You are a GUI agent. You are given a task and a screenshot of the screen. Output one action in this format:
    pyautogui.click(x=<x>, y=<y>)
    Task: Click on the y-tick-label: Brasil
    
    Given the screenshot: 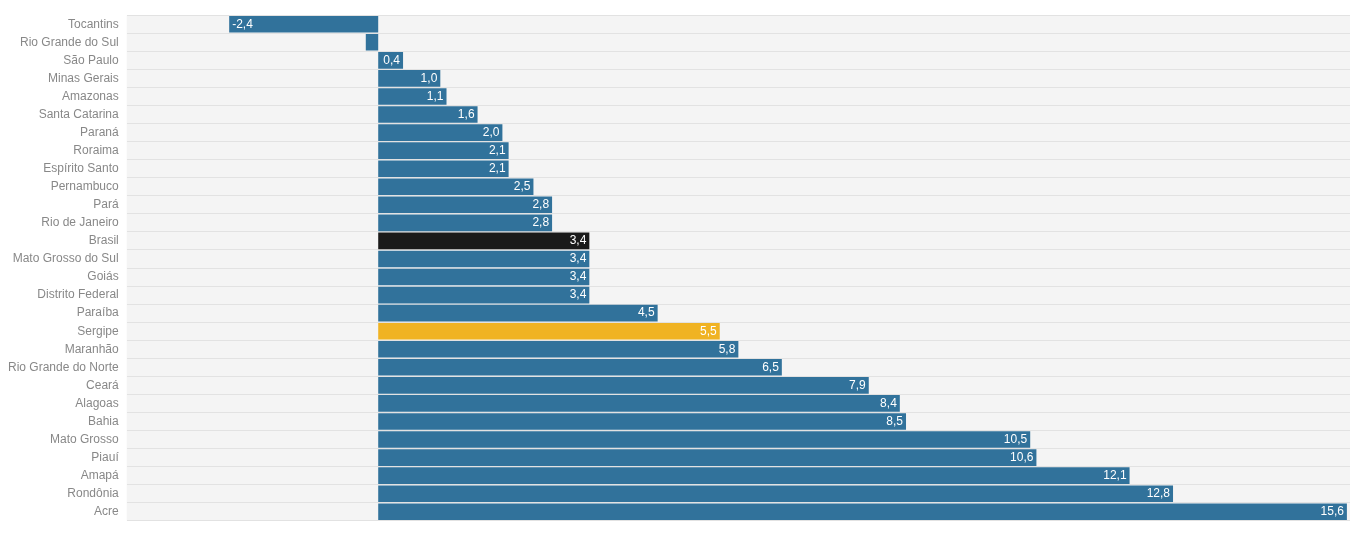 What is the action you would take?
    pyautogui.click(x=103, y=240)
    